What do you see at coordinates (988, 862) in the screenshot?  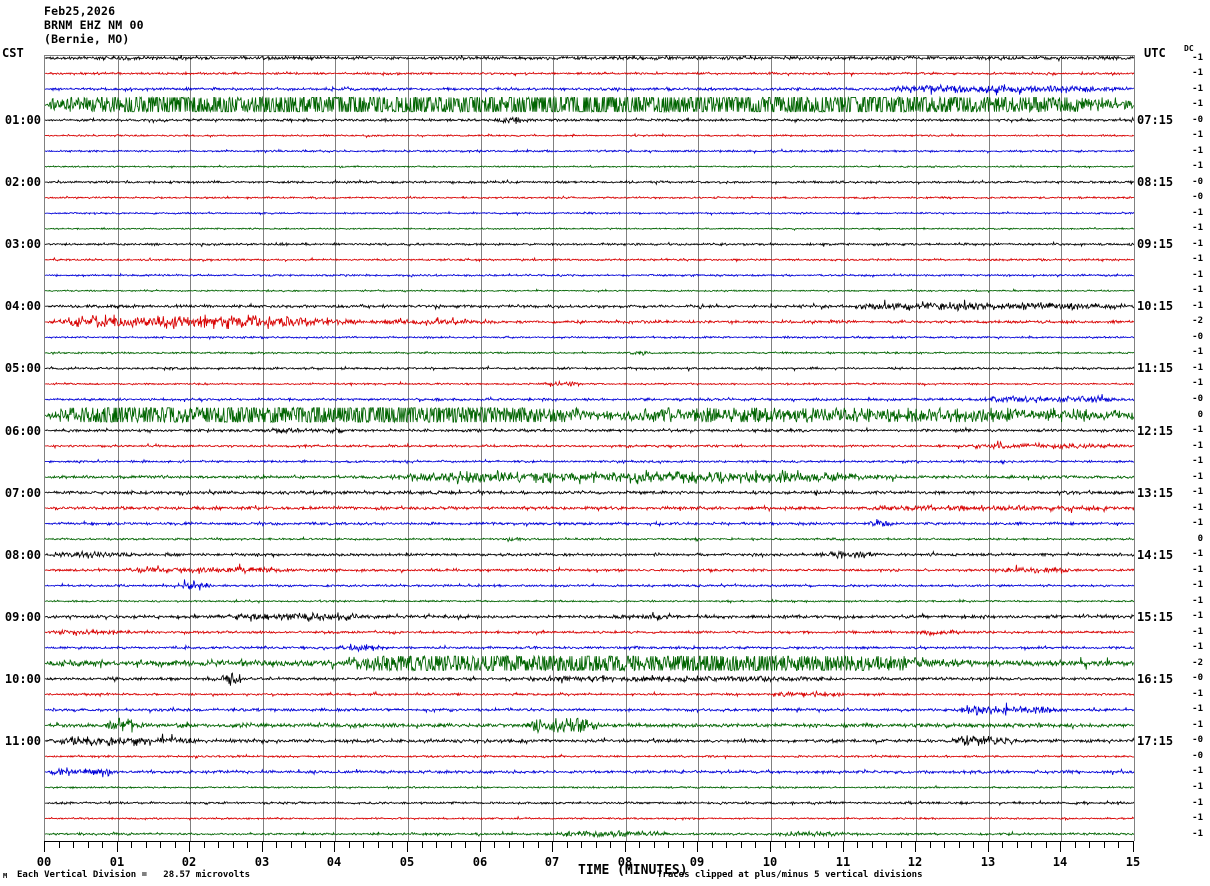 I see `x-tick-label: 13` at bounding box center [988, 862].